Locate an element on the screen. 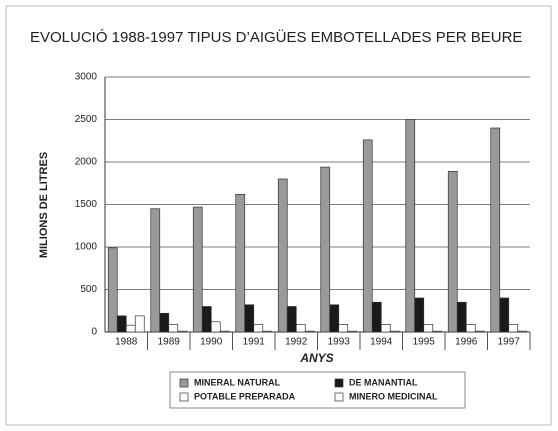  y-tick-label: 2000 is located at coordinates (86, 162).